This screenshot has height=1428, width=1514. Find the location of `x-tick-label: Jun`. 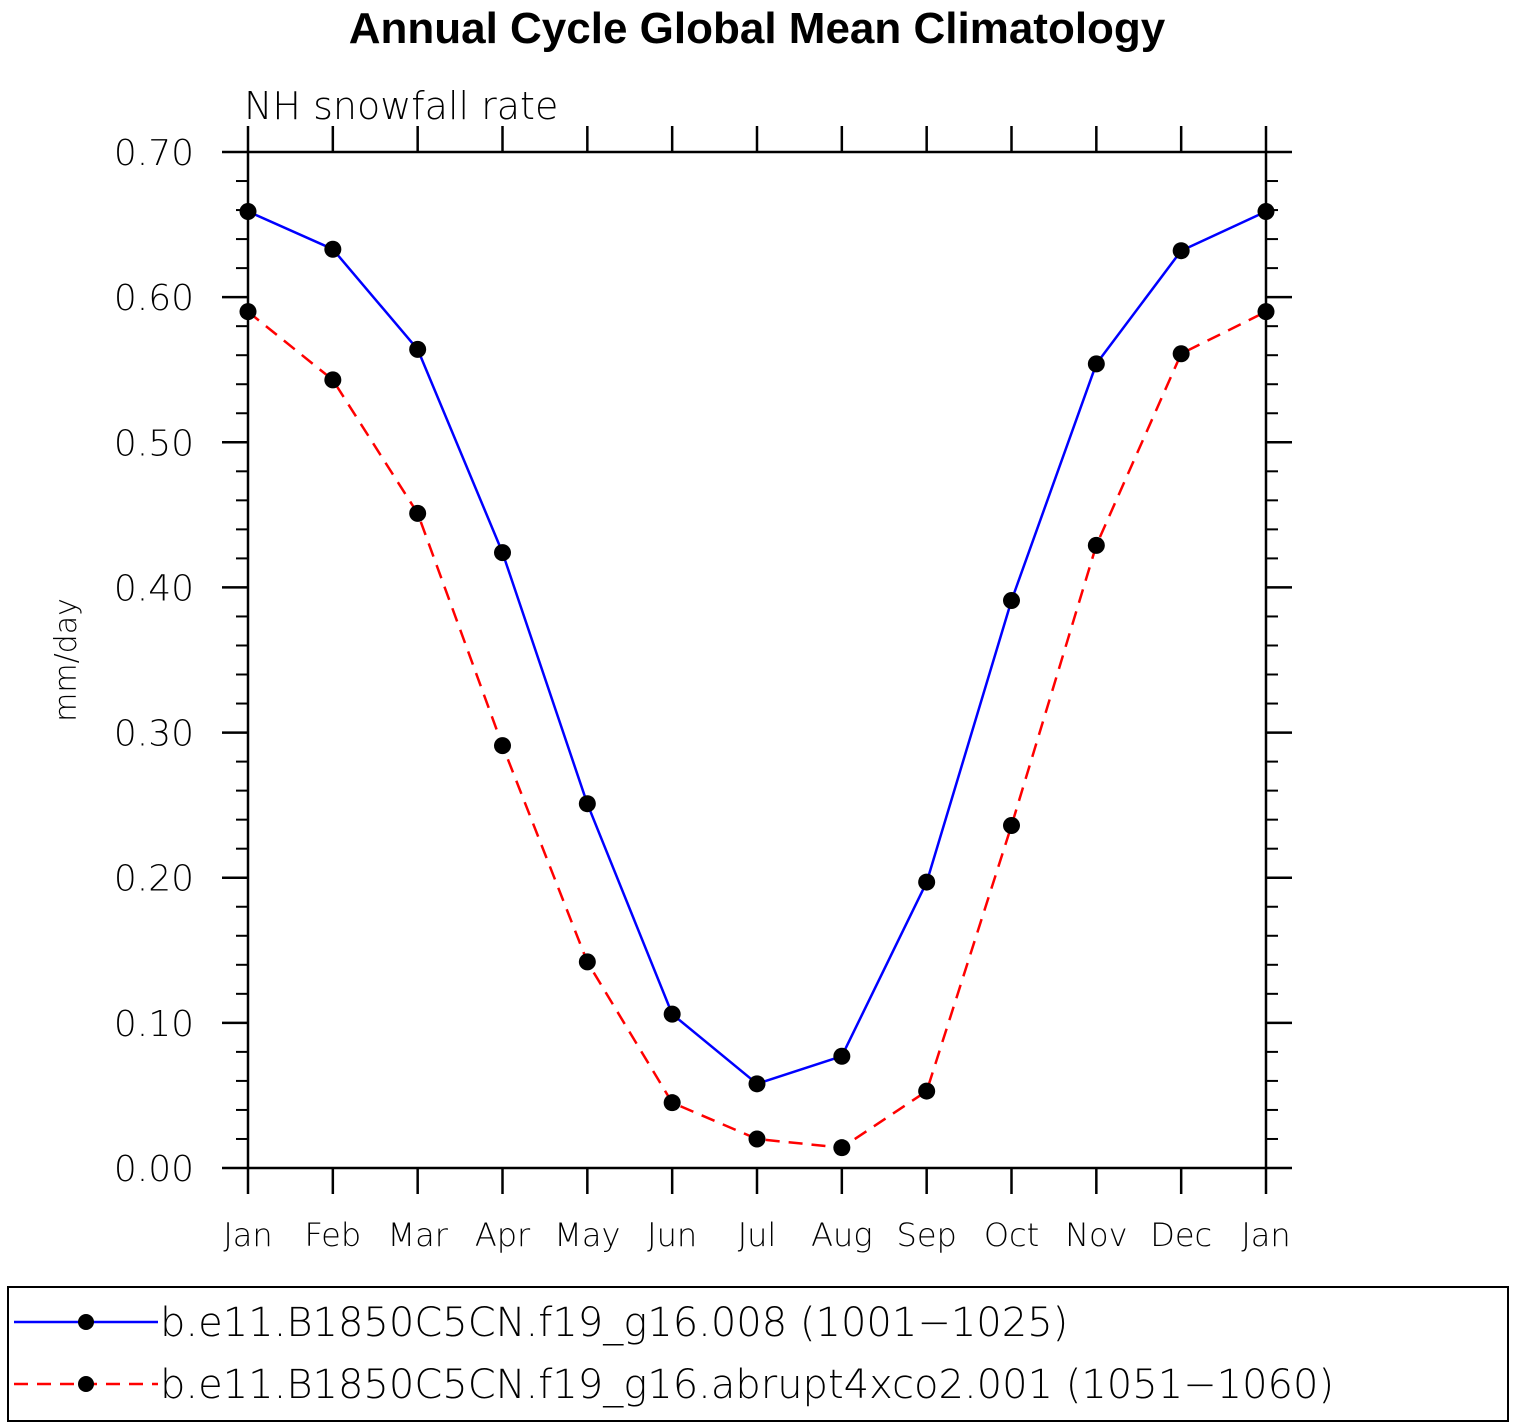

x-tick-label: Jun is located at coordinates (672, 1235).